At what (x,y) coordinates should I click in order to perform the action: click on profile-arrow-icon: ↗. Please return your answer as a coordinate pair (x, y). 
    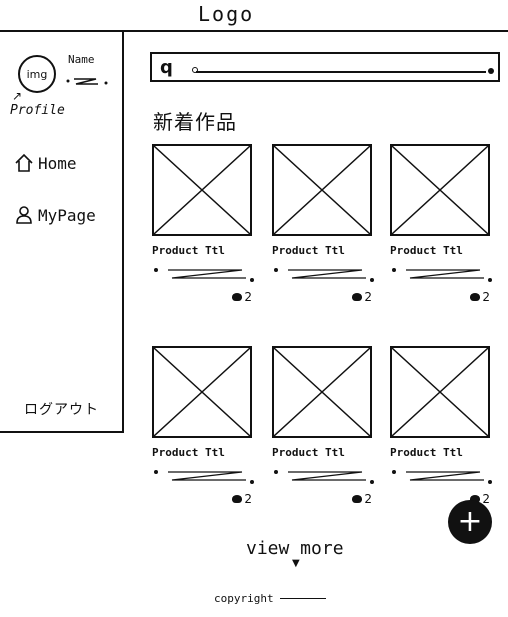
    Looking at the image, I should click on (17, 96).